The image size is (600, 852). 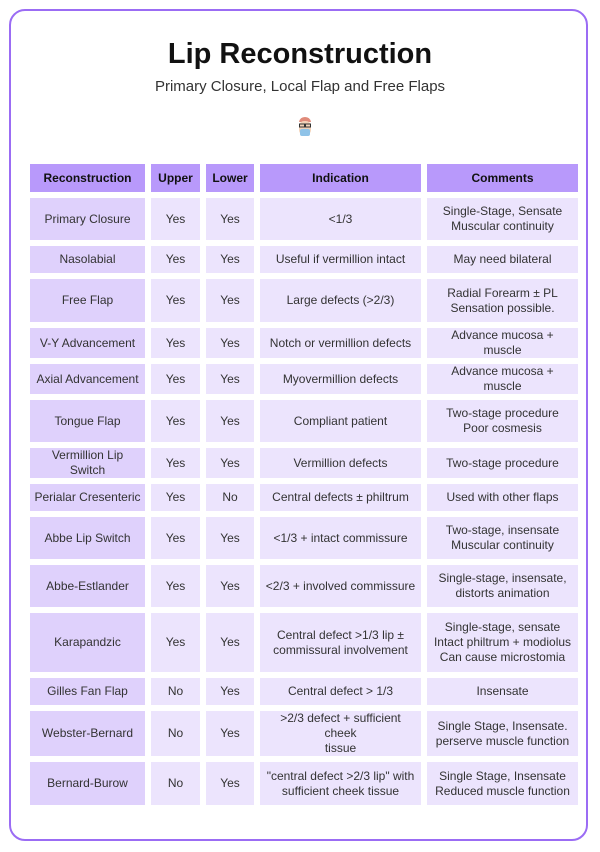 I want to click on indication-cell: Large defects (>2/3), so click(x=340, y=300).